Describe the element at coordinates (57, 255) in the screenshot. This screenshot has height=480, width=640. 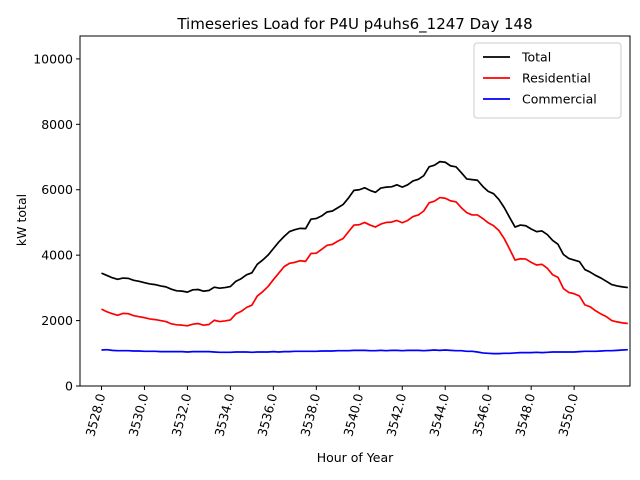
I see `y-tick-label: 4000` at that location.